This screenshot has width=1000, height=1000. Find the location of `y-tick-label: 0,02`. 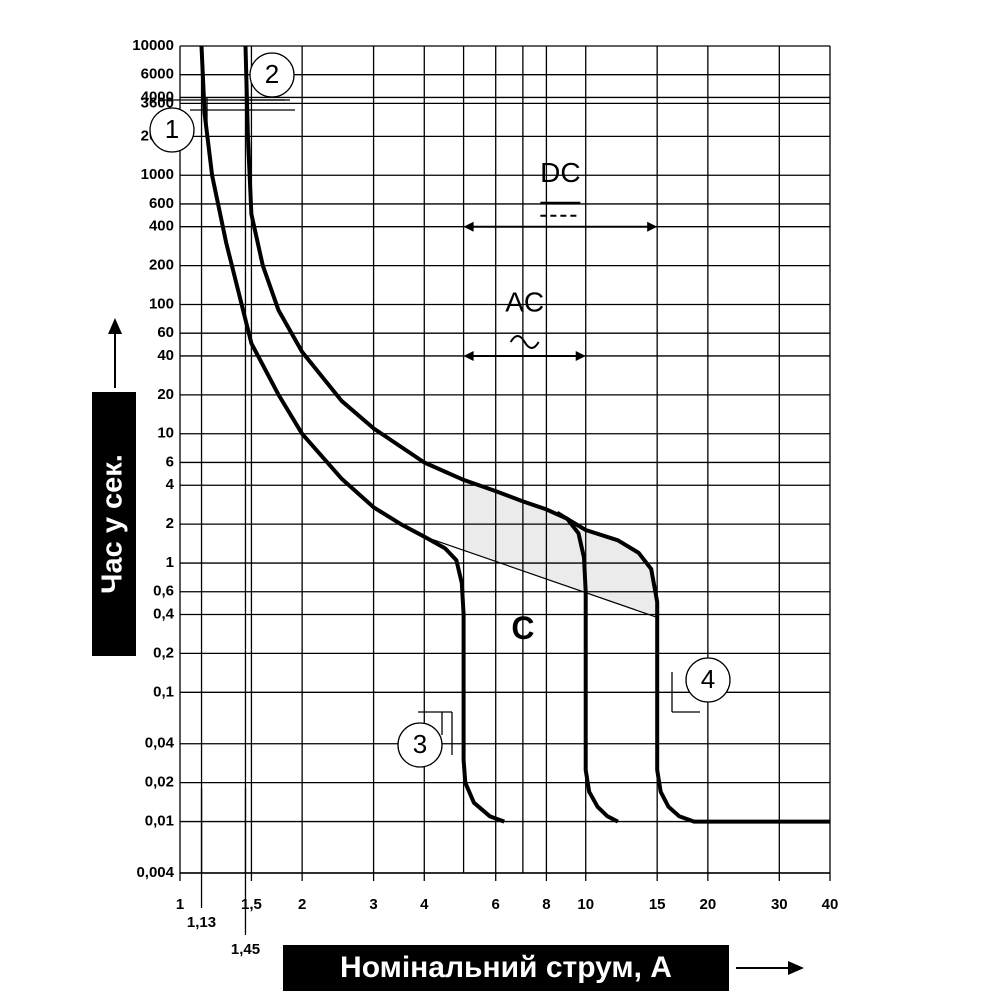

y-tick-label: 0,02 is located at coordinates (159, 782).